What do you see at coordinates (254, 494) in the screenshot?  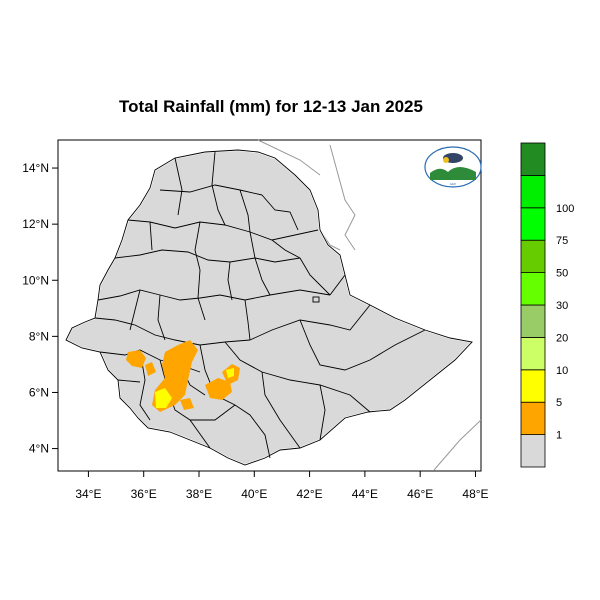 I see `lon-tick-label: 40°E` at bounding box center [254, 494].